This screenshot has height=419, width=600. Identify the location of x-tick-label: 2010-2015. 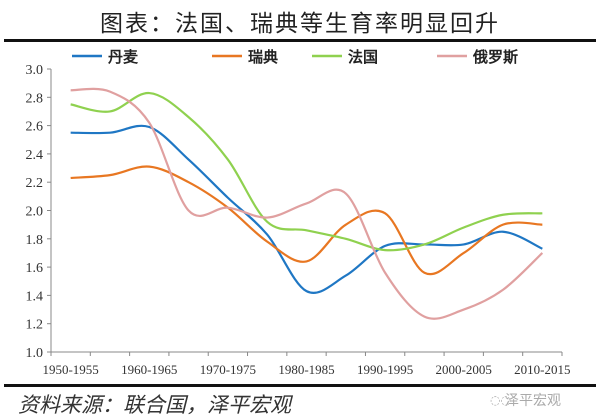
(542, 369).